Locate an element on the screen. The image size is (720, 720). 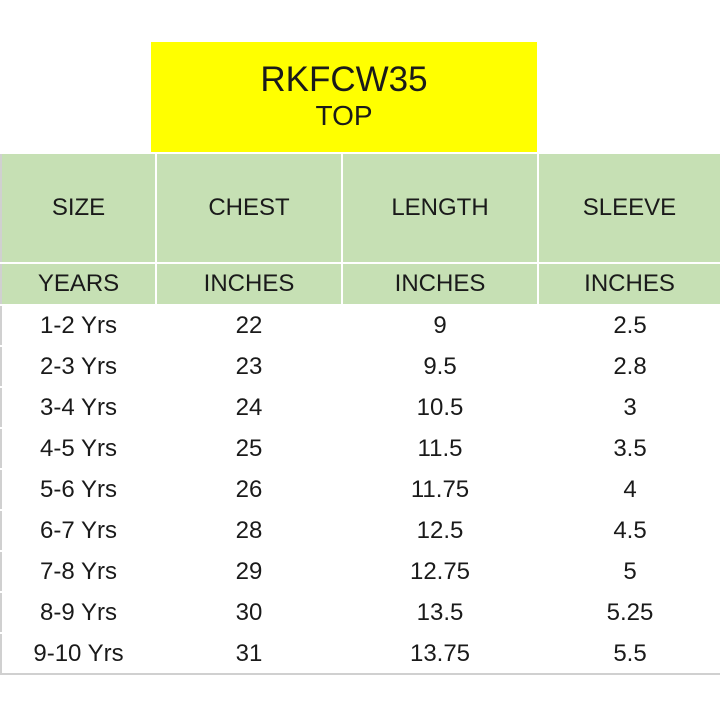
sleeve-cell: 2.5 is located at coordinates (628, 325).